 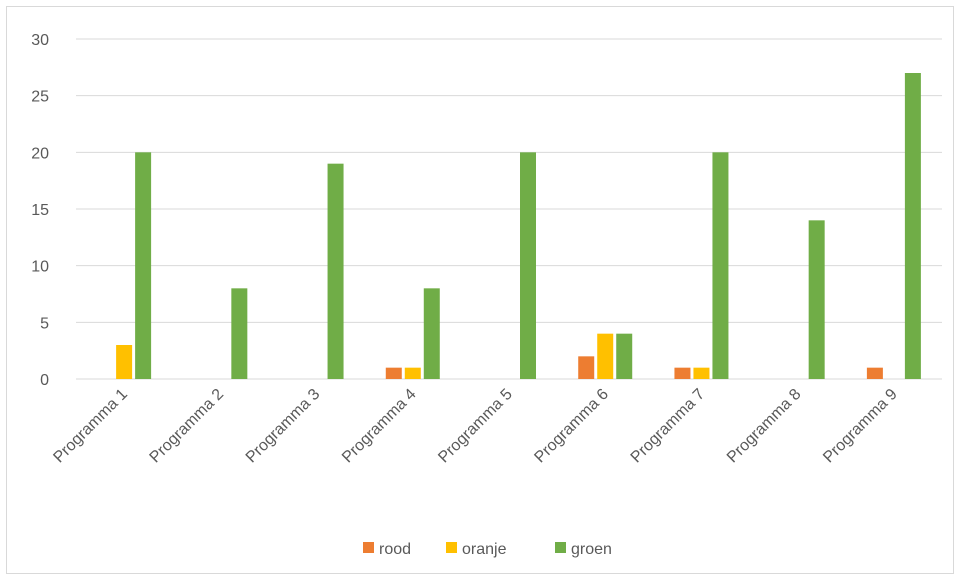 I want to click on y-tick-label: 30, so click(x=40, y=40).